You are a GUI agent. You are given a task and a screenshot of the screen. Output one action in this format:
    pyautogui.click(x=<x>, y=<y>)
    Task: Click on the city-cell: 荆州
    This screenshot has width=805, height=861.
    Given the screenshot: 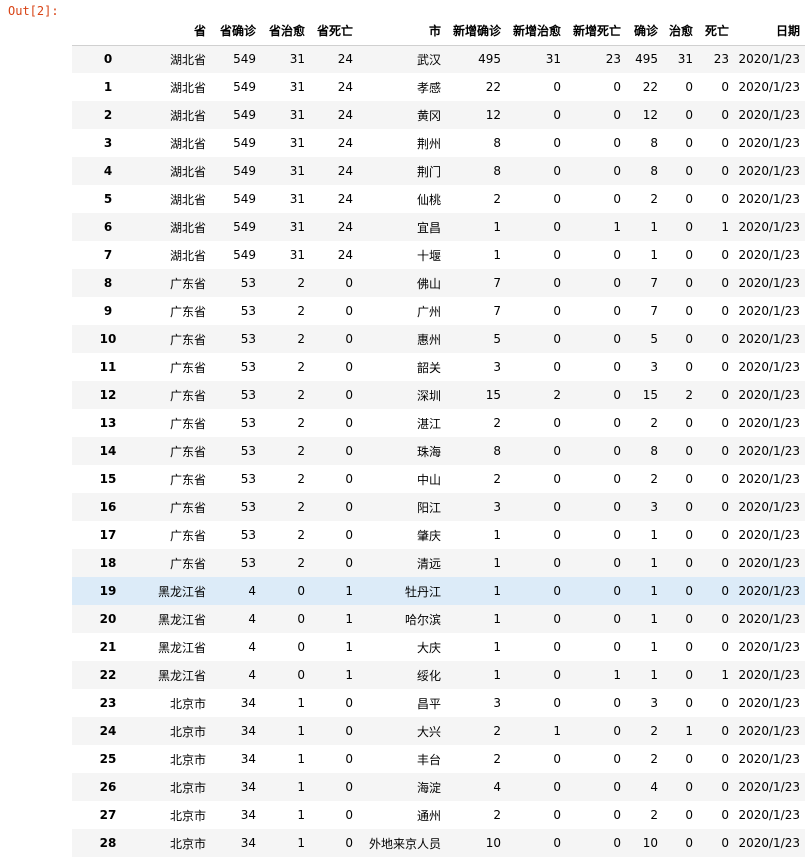 What is the action you would take?
    pyautogui.click(x=428, y=143)
    